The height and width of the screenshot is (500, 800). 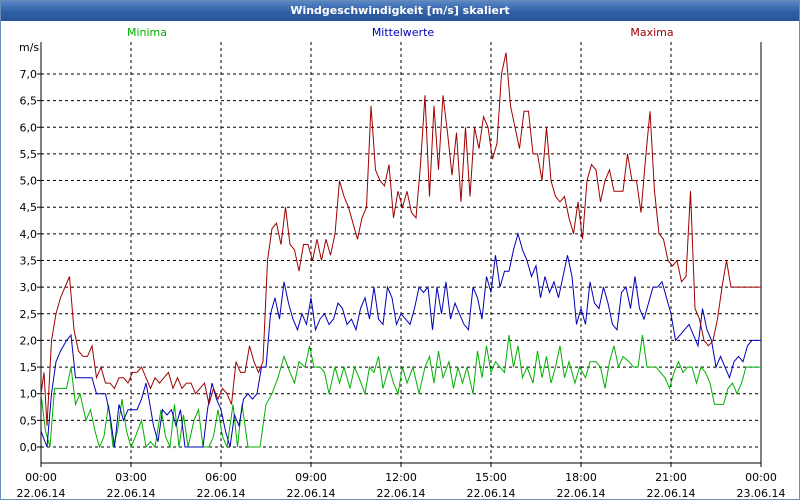 What do you see at coordinates (401, 477) in the screenshot?
I see `x-tick-time: 12:00` at bounding box center [401, 477].